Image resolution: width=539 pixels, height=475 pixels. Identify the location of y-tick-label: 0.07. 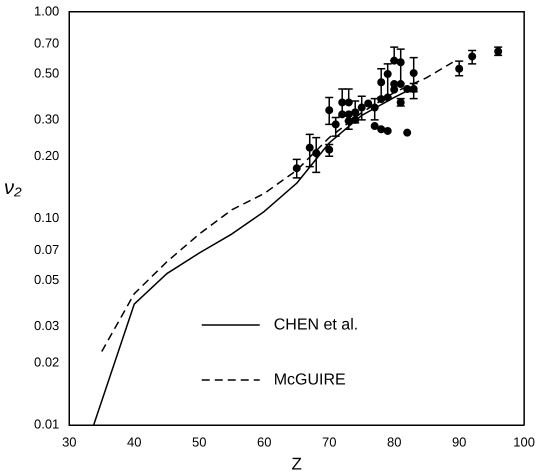
(47, 249).